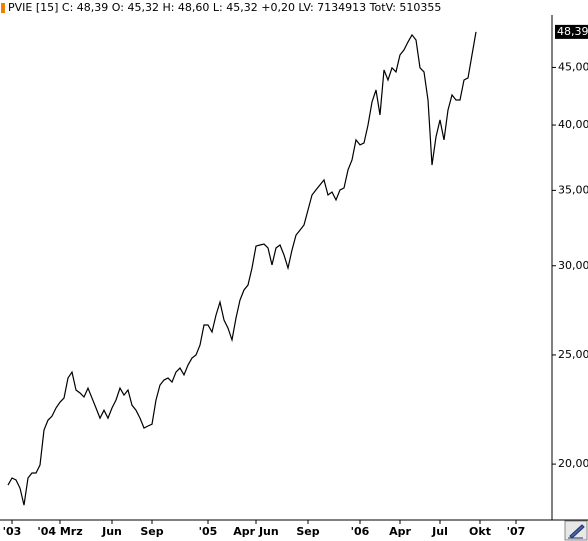 Image resolution: width=588 pixels, height=541 pixels. What do you see at coordinates (208, 531) in the screenshot?
I see `x-tick-label: '05` at bounding box center [208, 531].